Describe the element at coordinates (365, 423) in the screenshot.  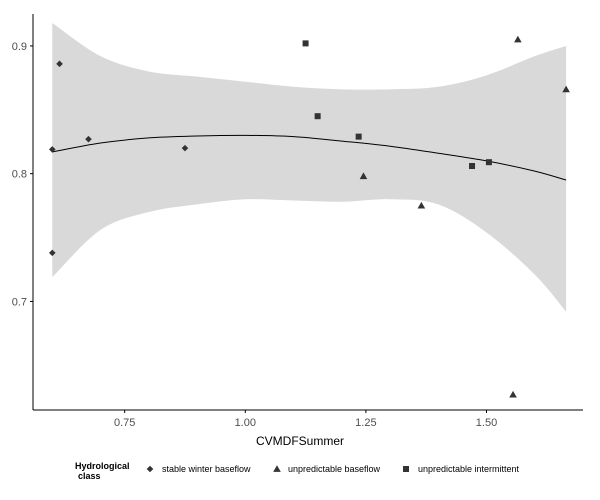
I see `x-tick-label: 1.25` at that location.